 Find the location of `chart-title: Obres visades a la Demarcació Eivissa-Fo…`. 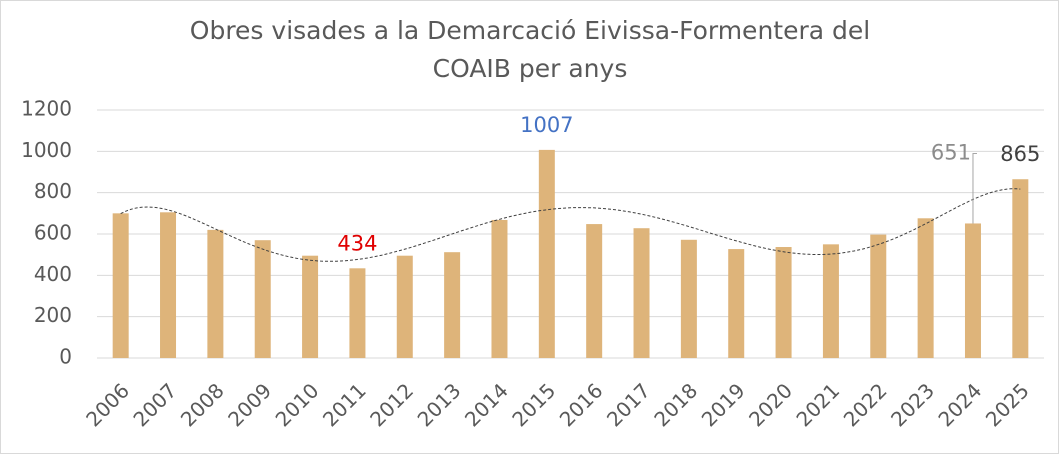

chart-title: Obres visades a la Demarcació Eivissa-Fo… is located at coordinates (530, 30).